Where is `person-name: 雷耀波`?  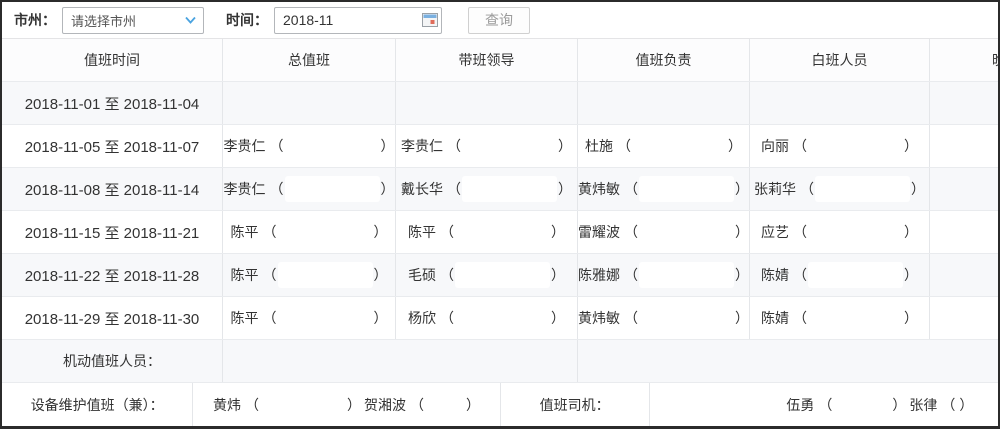 person-name: 雷耀波 is located at coordinates (599, 232).